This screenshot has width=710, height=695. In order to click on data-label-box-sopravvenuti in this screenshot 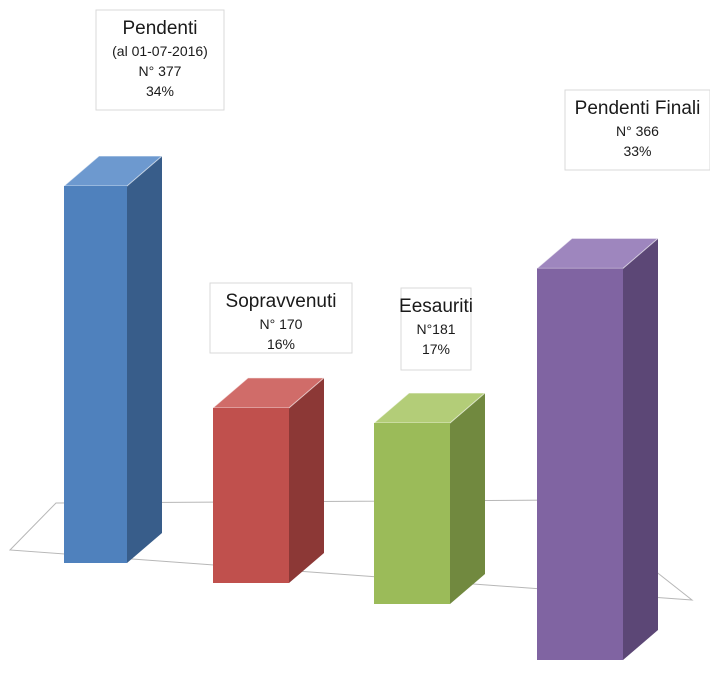, I will do `click(281, 318)`.